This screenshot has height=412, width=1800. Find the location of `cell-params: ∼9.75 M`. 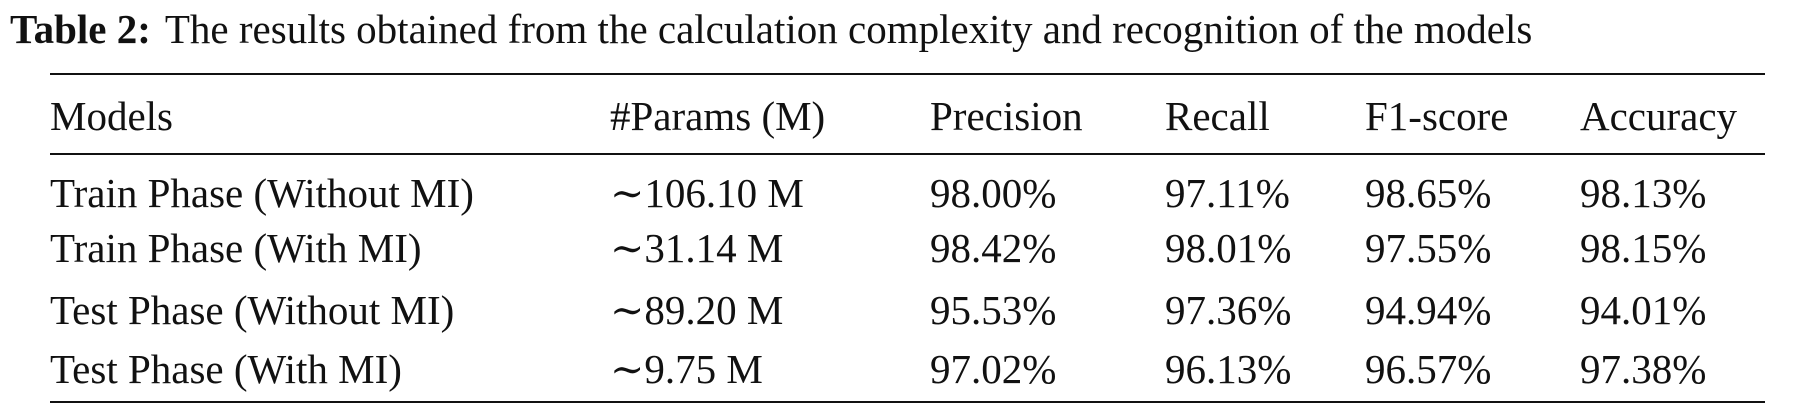

cell-params: ∼9.75 M is located at coordinates (686, 369).